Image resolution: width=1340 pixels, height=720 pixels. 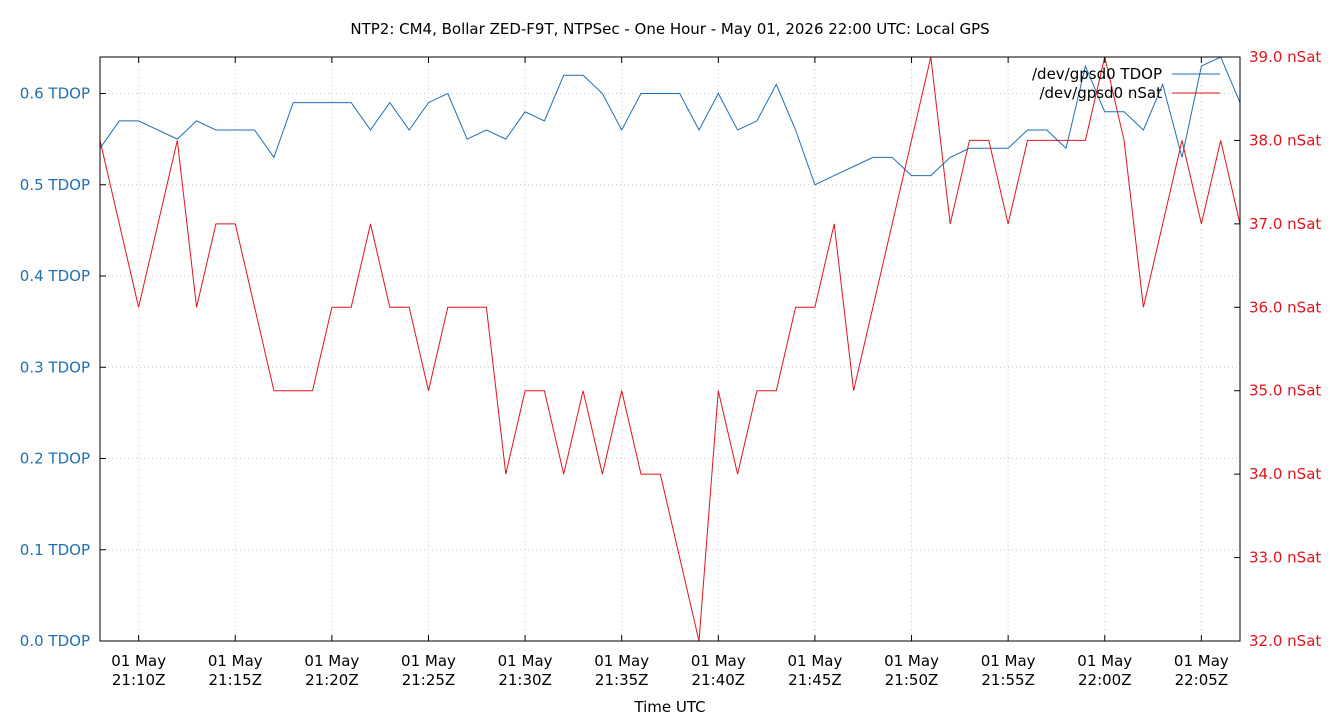 What do you see at coordinates (235, 680) in the screenshot?
I see `x-tick-label-time: 21:15Z` at bounding box center [235, 680].